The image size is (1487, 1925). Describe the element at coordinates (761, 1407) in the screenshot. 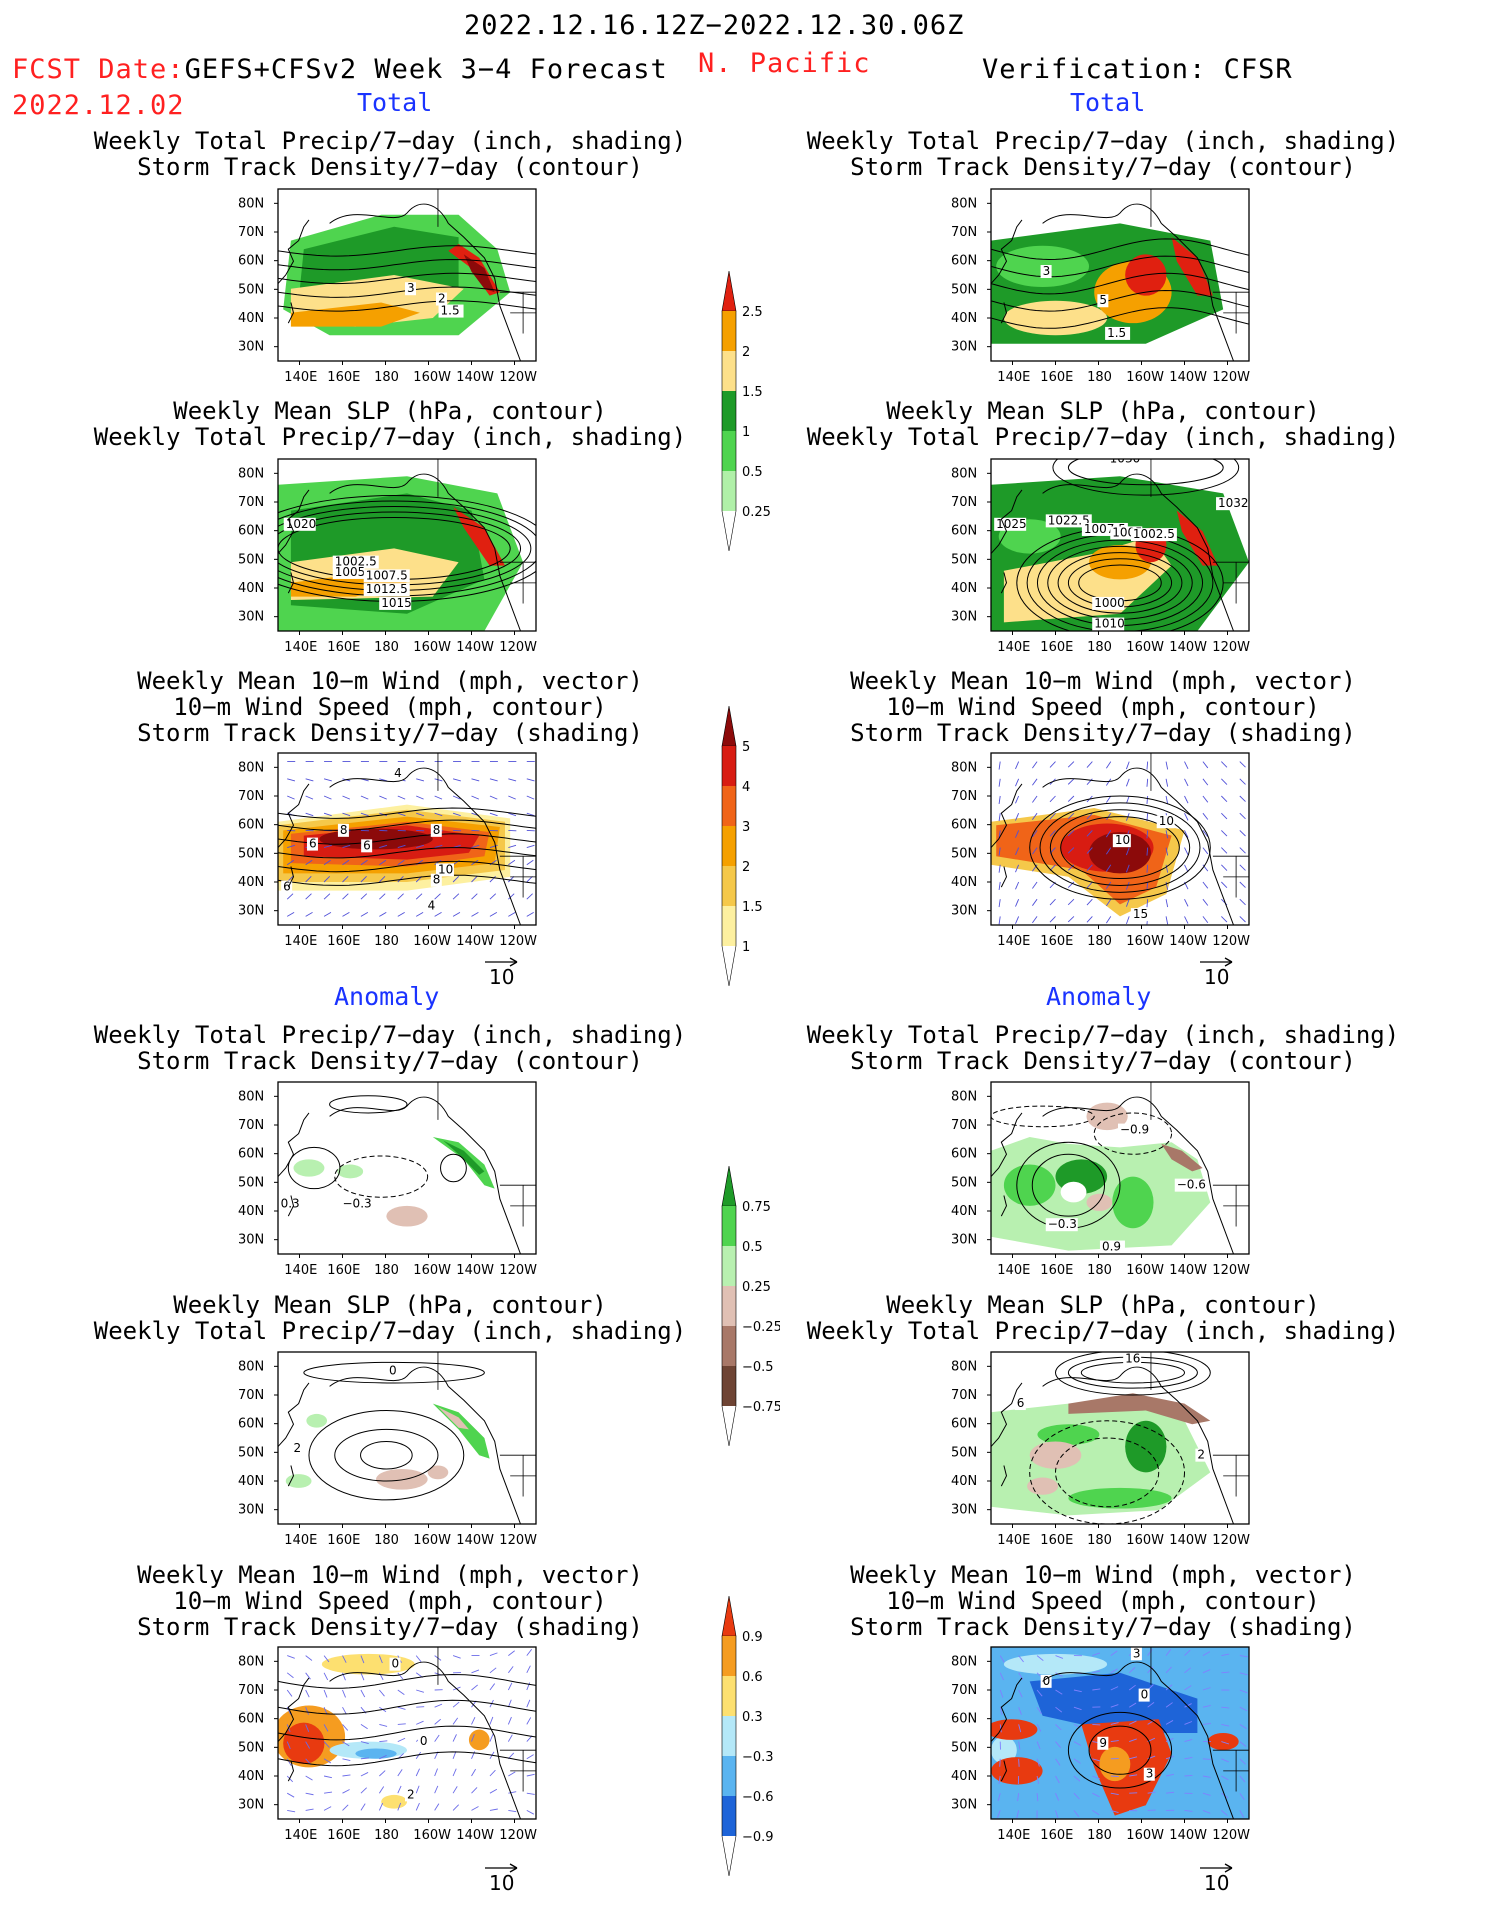

I see `colorbar-label: −0.75` at that location.